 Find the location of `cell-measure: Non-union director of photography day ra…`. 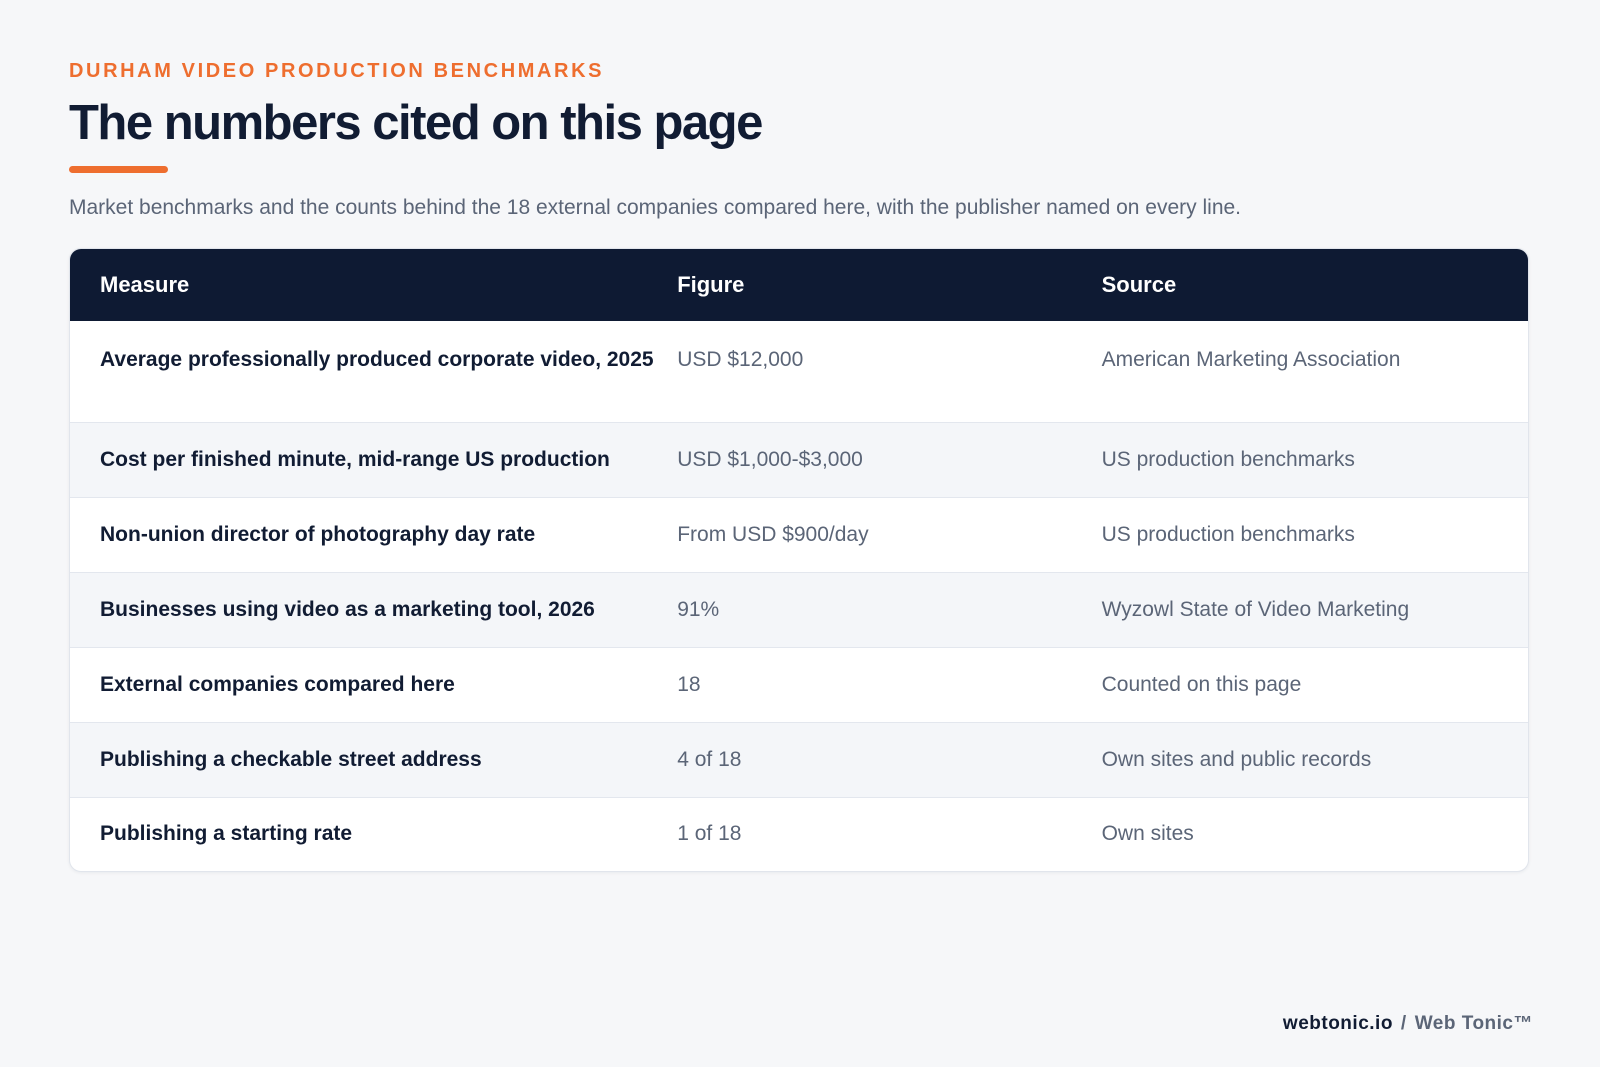

cell-measure: Non-union director of photography day ra… is located at coordinates (318, 534).